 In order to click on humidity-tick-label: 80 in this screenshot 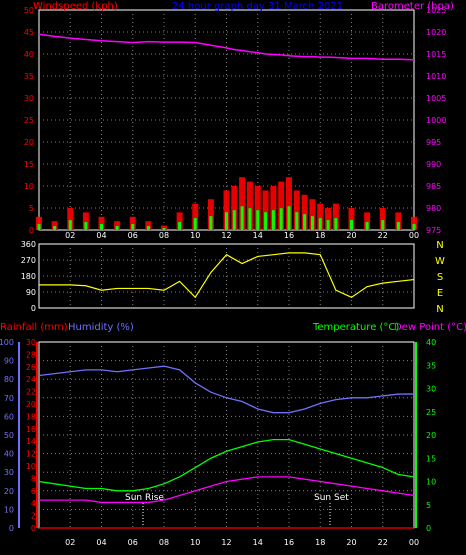, I will do `click(9, 379)`.